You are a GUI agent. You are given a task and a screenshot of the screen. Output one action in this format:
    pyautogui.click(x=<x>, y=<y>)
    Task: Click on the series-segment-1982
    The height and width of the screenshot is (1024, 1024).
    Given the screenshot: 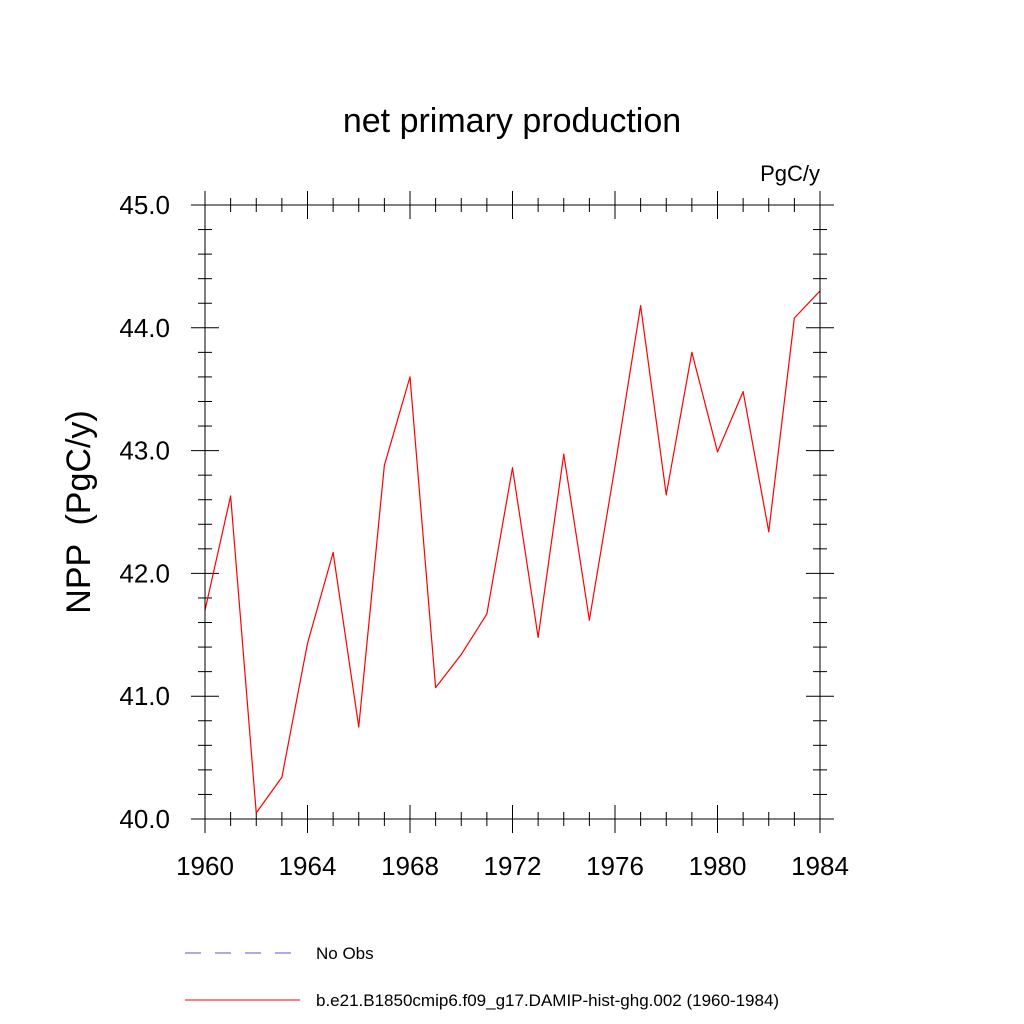 What is the action you would take?
    pyautogui.click(x=781, y=425)
    